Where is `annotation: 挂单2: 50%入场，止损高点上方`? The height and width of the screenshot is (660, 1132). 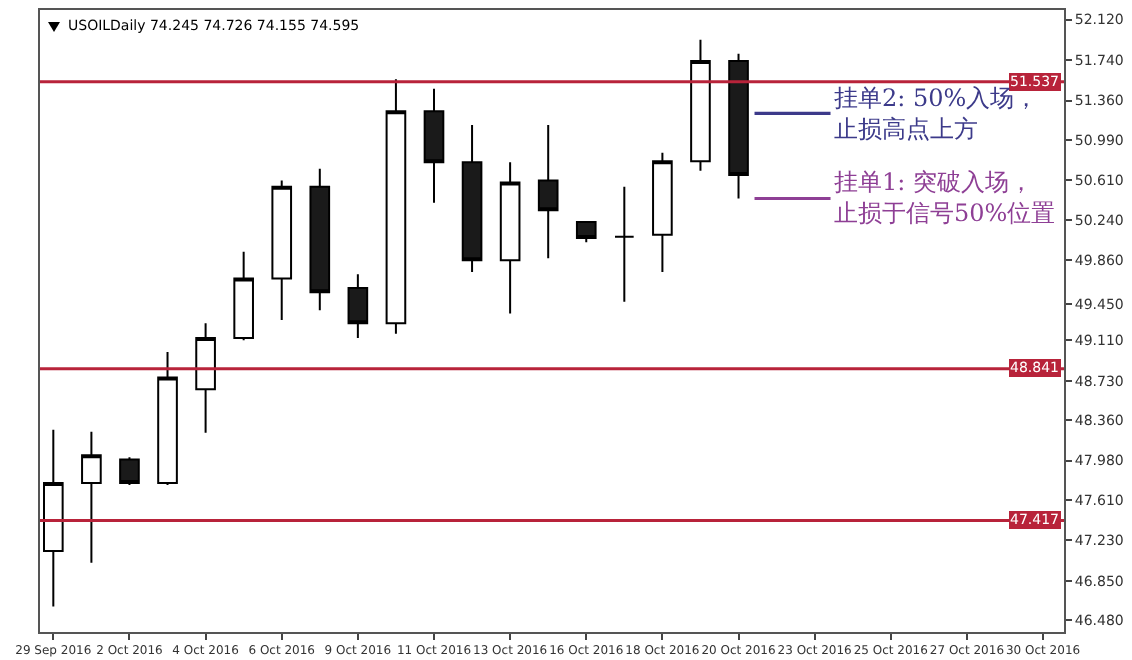 annotation: 挂单2: 50%入场，止损高点上方 is located at coordinates (936, 114).